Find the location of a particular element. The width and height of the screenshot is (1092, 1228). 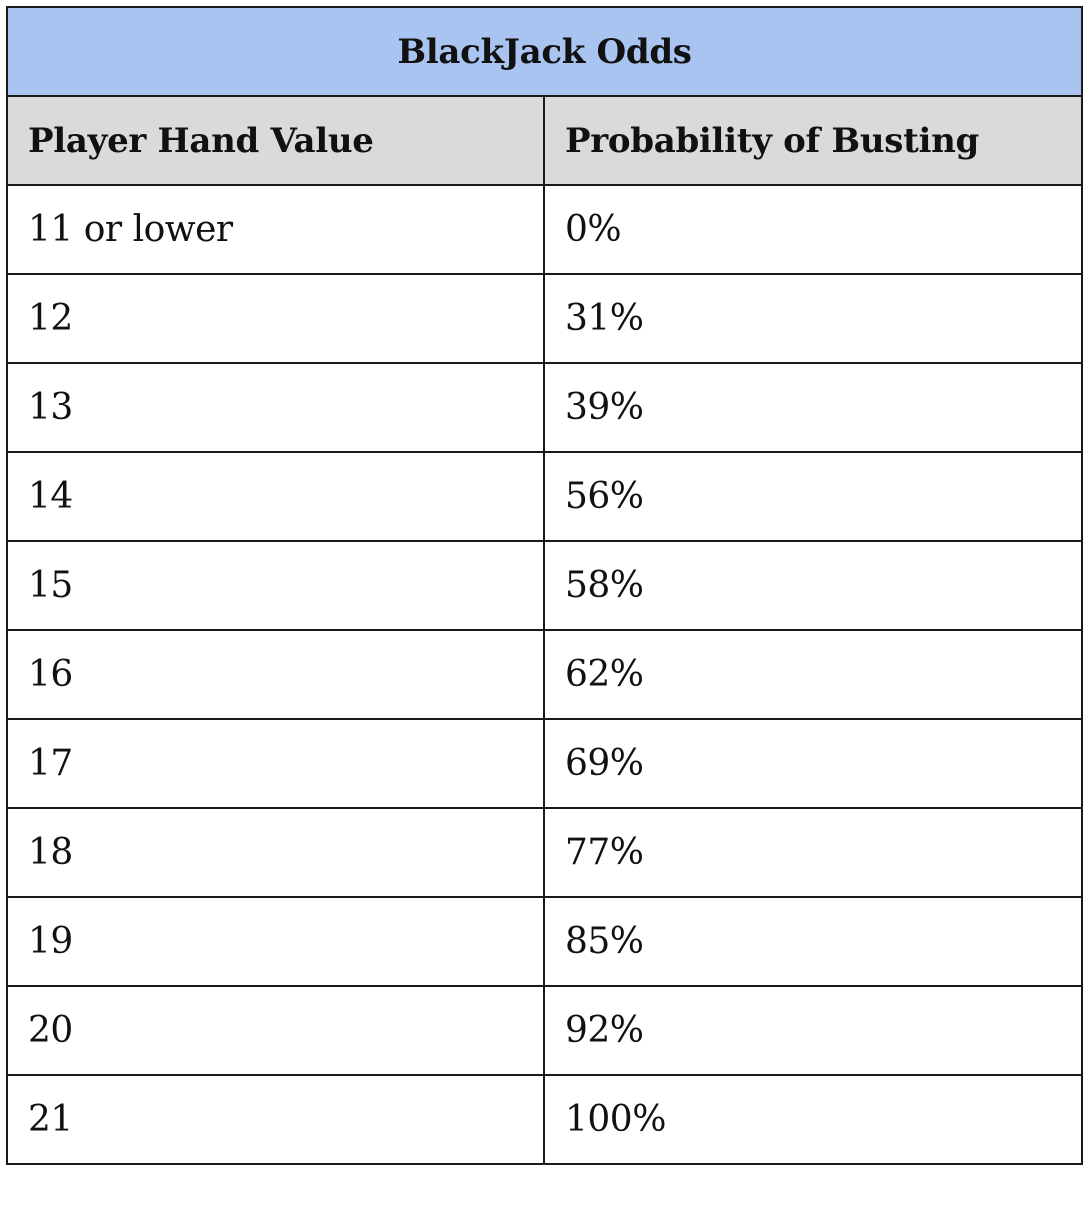

table-row: 16 62% is located at coordinates (545, 674).